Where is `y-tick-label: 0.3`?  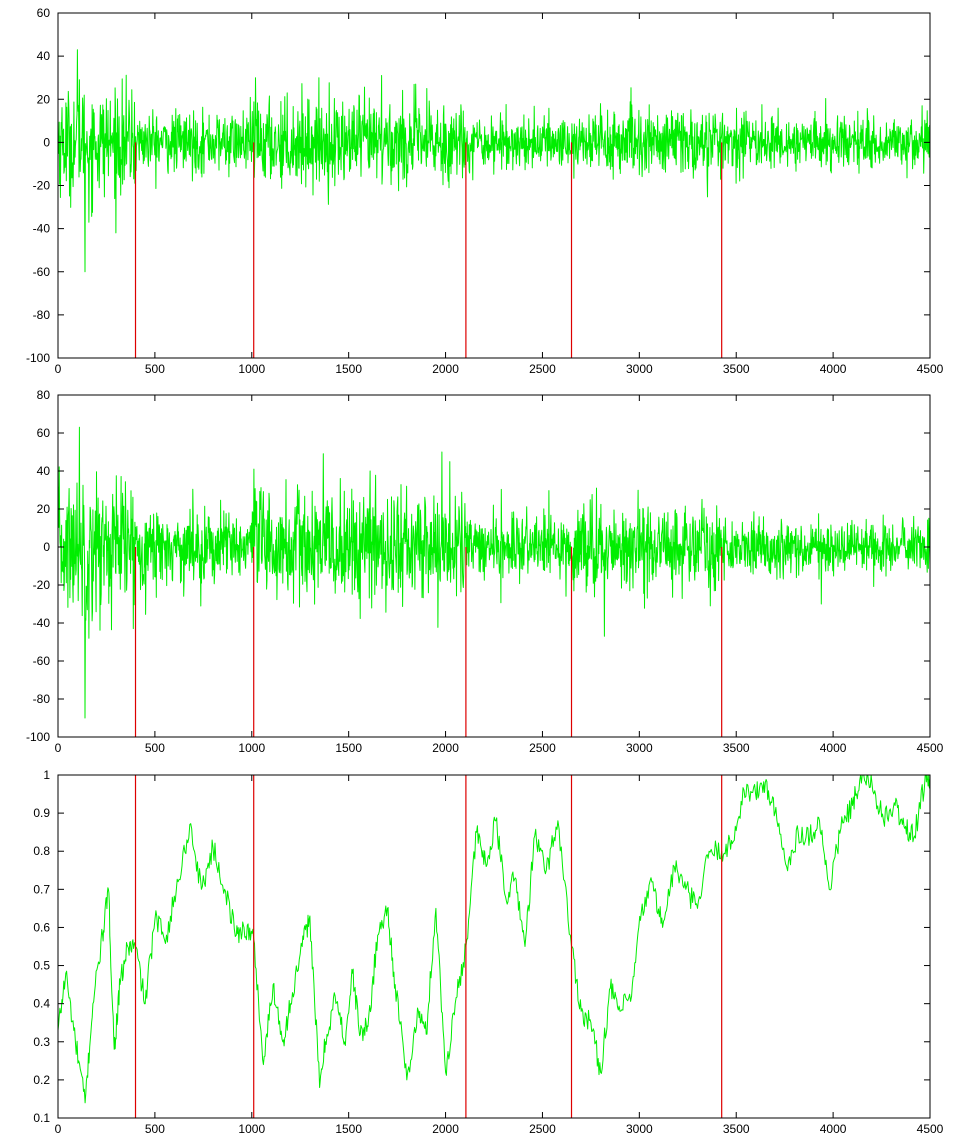 y-tick-label: 0.3 is located at coordinates (41, 1042).